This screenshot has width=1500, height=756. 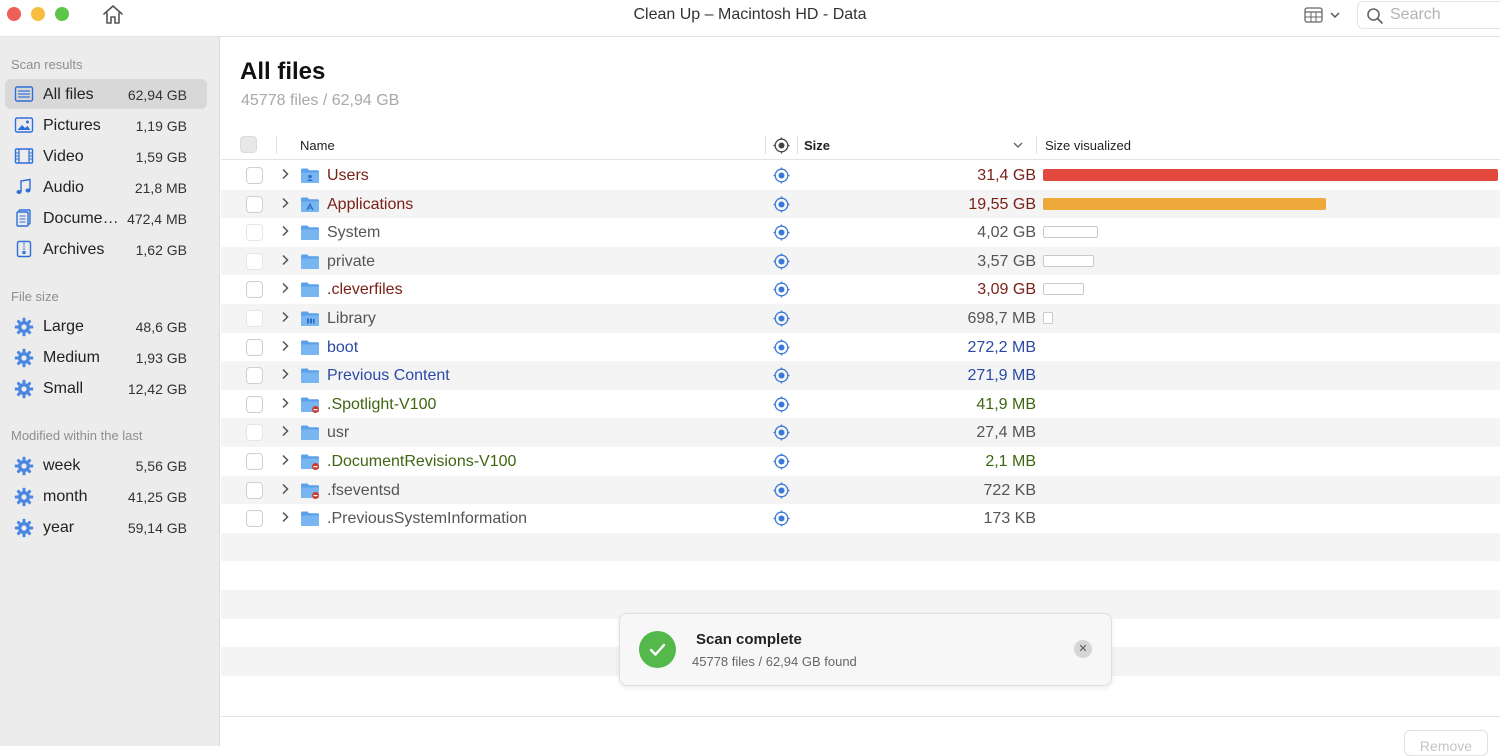 What do you see at coordinates (161, 157) in the screenshot?
I see `sidebar-item-size: 1,59 GB` at bounding box center [161, 157].